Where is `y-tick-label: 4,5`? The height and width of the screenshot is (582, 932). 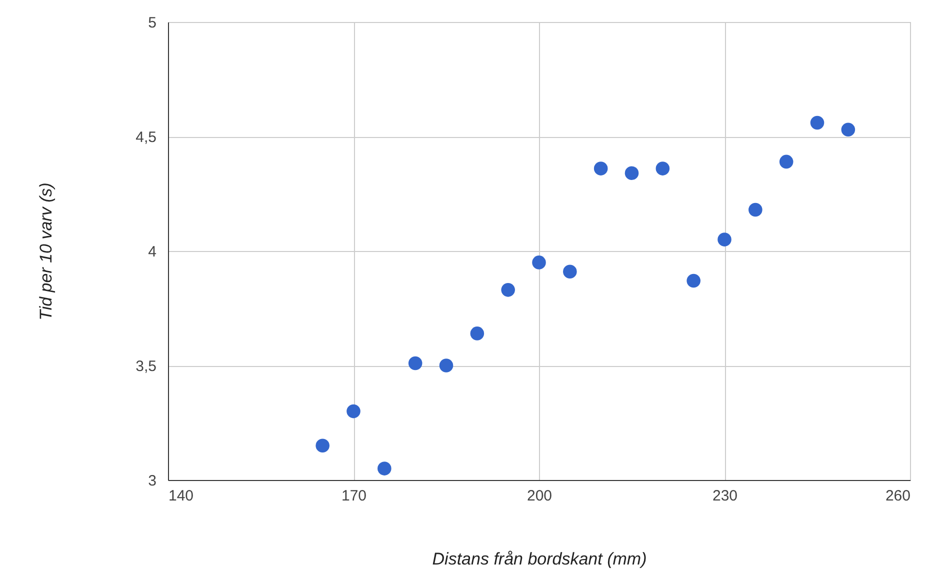 y-tick-label: 4,5 is located at coordinates (146, 137).